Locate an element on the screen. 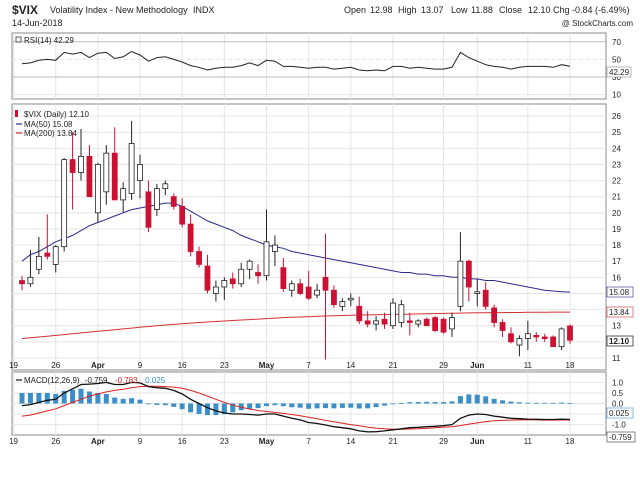 The height and width of the screenshot is (477, 640). symbol-name: Volatility Index - New Methodology is located at coordinates (119, 10).